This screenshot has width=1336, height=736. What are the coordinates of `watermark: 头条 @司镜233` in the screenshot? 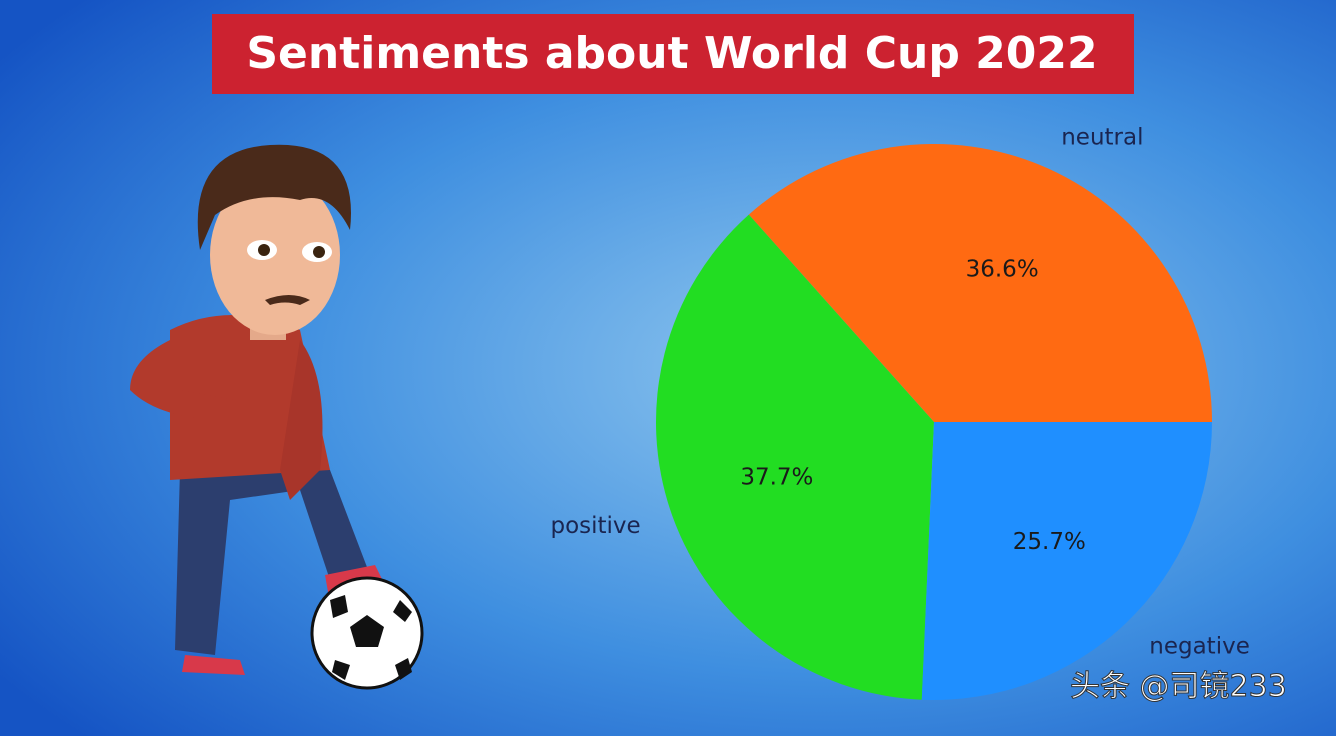 It's located at (1178, 686).